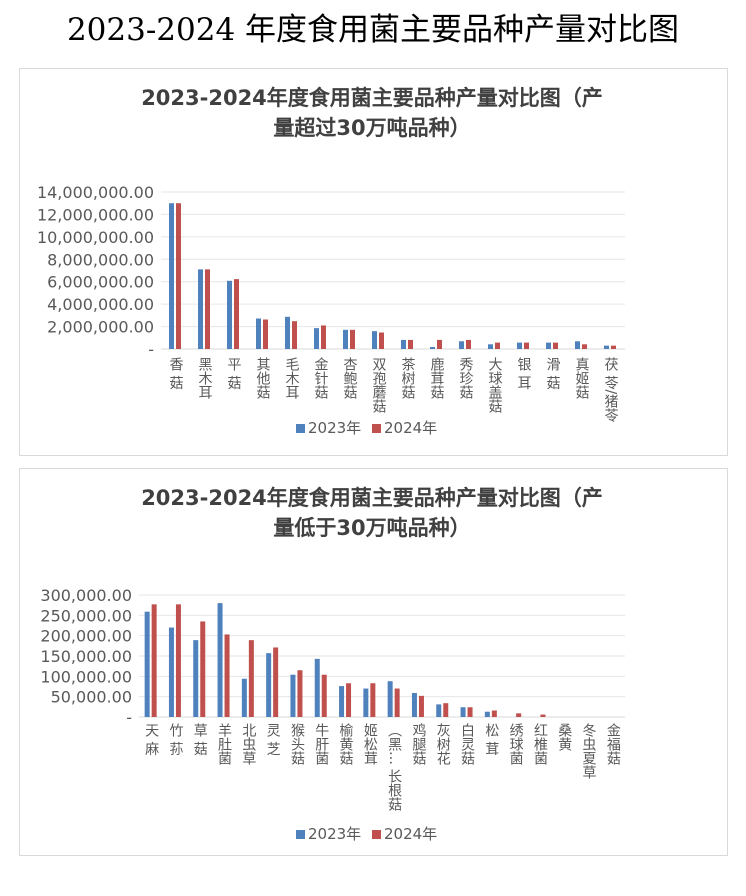 This screenshot has height=896, width=746. Describe the element at coordinates (297, 744) in the screenshot. I see `x-category-label: 猴头菇` at that location.